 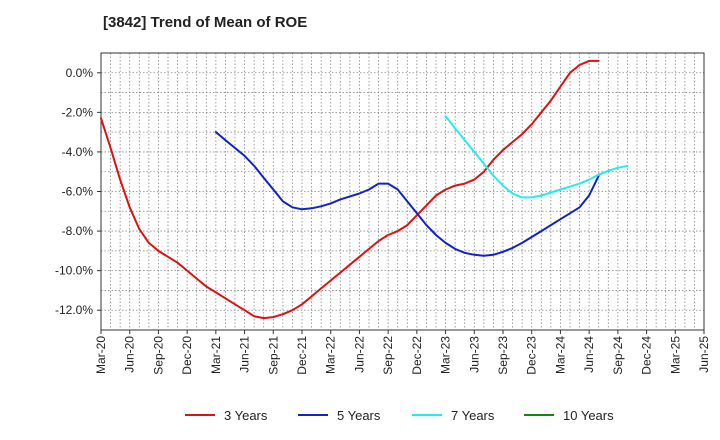 I want to click on y-tick-label: 0.0%, so click(x=80, y=73).